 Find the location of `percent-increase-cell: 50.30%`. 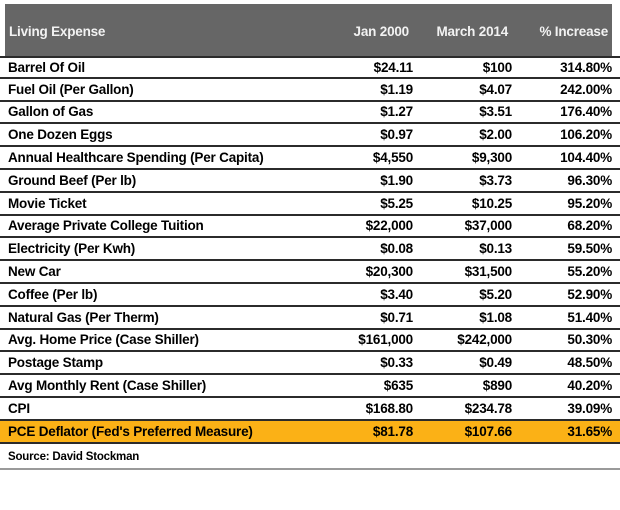

percent-increase-cell: 50.30% is located at coordinates (589, 340).